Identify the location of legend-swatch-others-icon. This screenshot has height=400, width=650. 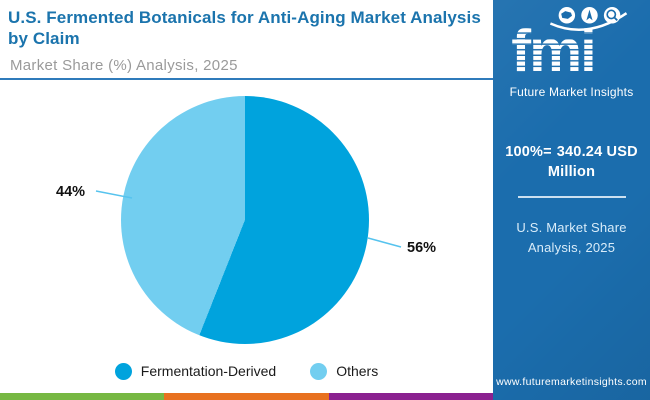
(319, 371).